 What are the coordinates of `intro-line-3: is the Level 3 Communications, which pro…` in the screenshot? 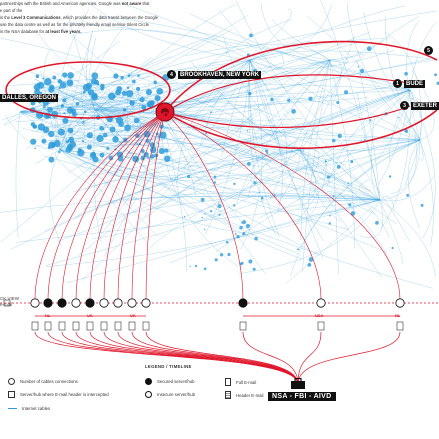 It's located at (79, 17).